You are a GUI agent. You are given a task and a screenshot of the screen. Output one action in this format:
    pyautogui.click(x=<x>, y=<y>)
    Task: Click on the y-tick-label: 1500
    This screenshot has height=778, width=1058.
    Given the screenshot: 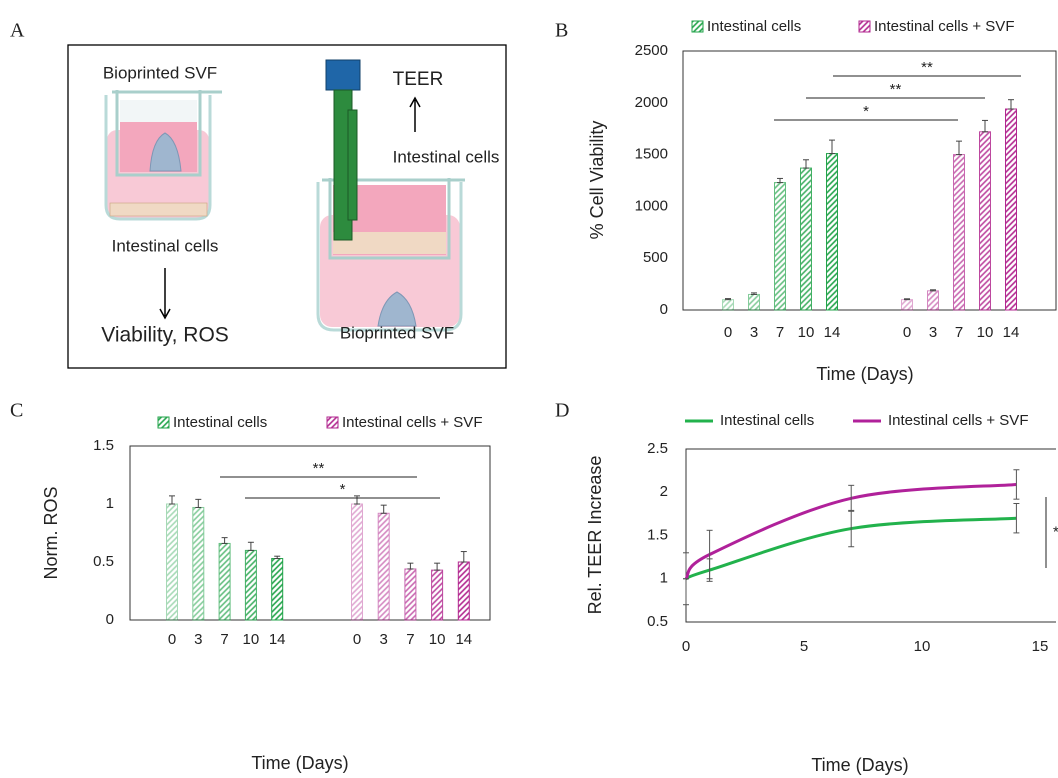 What is the action you would take?
    pyautogui.click(x=651, y=154)
    